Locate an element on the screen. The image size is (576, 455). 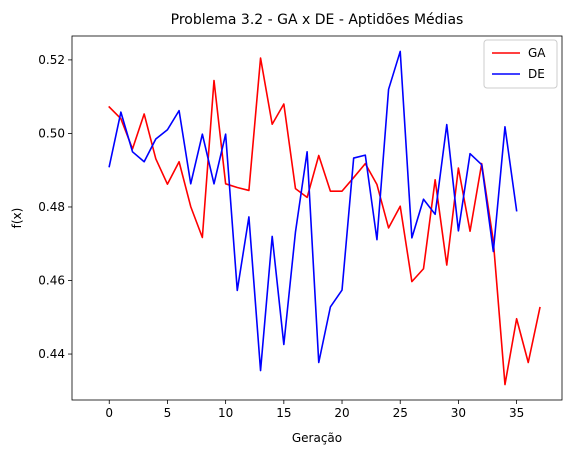
x-tick-label: 20 is located at coordinates (341, 413).